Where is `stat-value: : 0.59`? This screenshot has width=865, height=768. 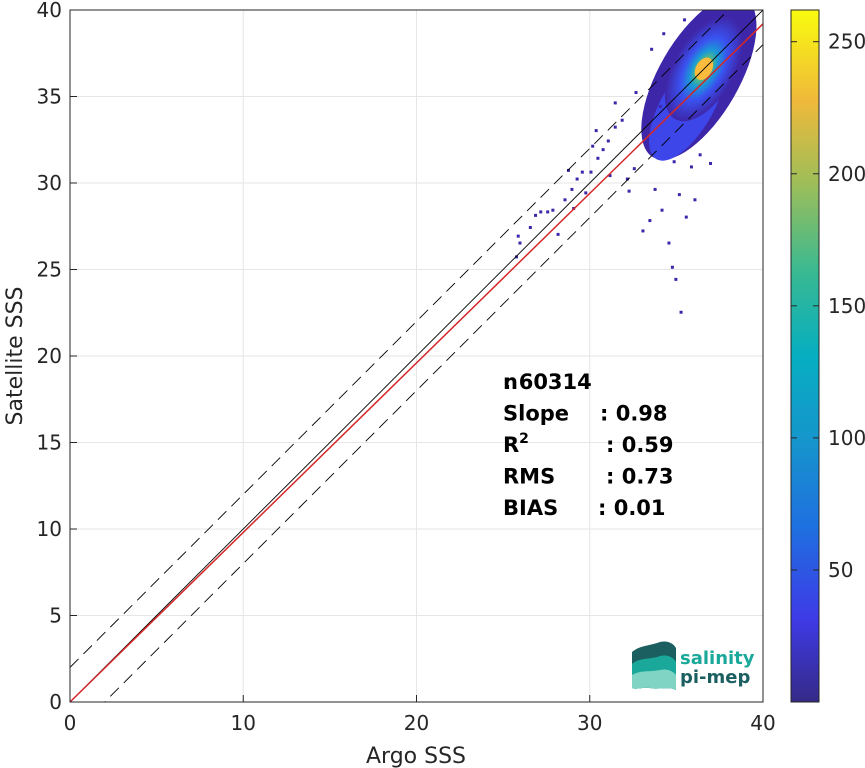
stat-value: : 0.59 is located at coordinates (640, 445).